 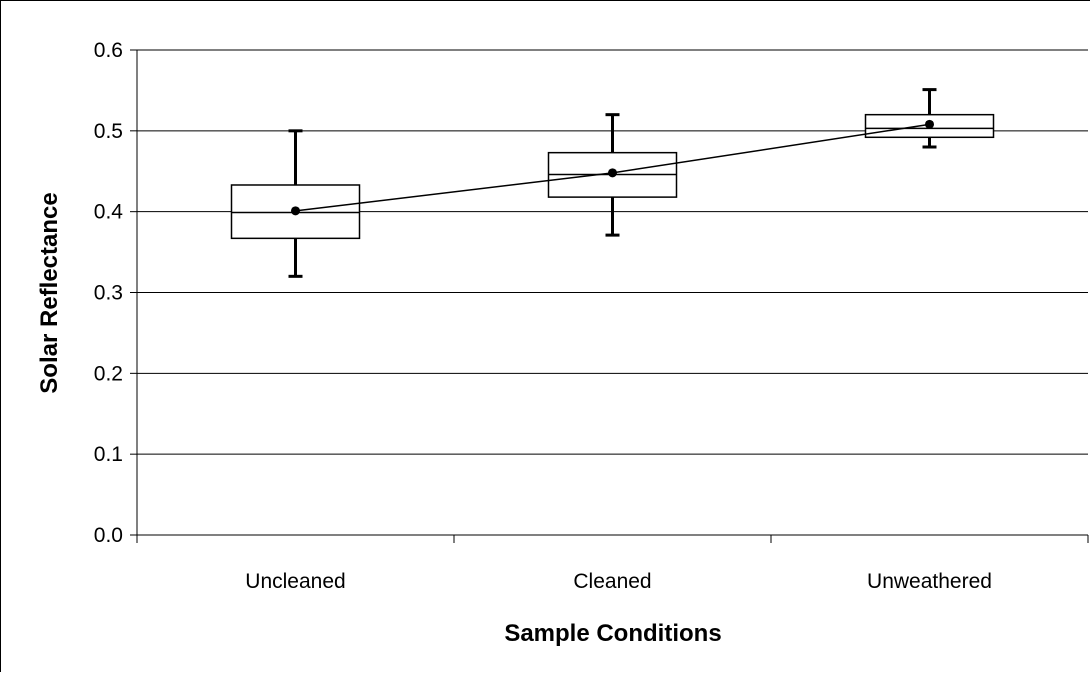 I want to click on y-tick-label-1: 0.1, so click(x=108, y=454).